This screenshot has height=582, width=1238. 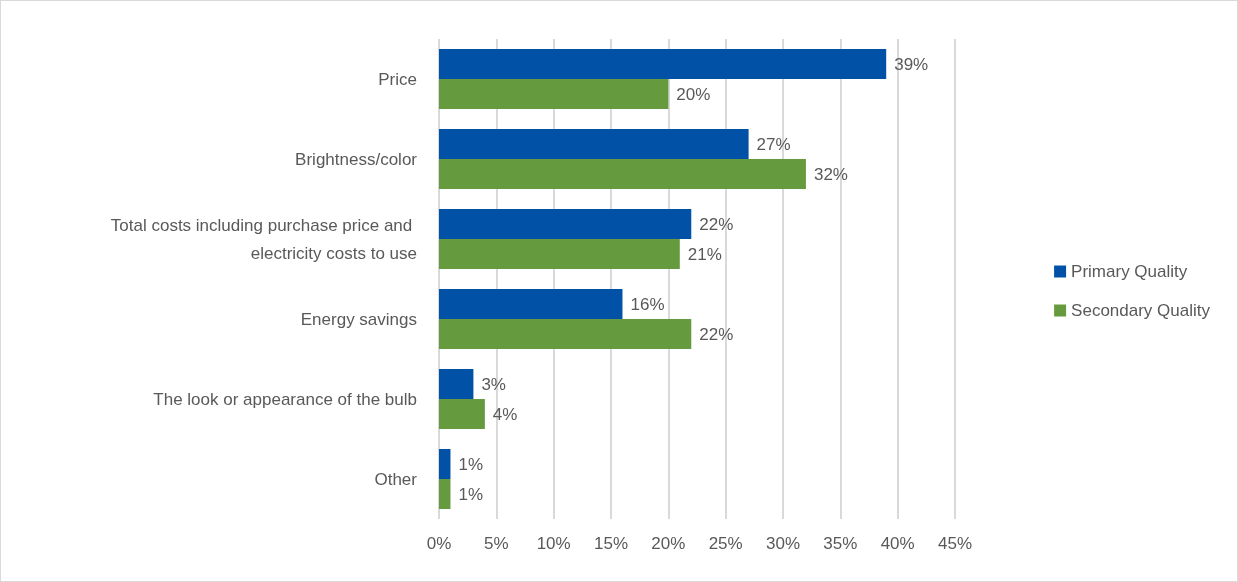 I want to click on data-label: 4%, so click(x=505, y=414).